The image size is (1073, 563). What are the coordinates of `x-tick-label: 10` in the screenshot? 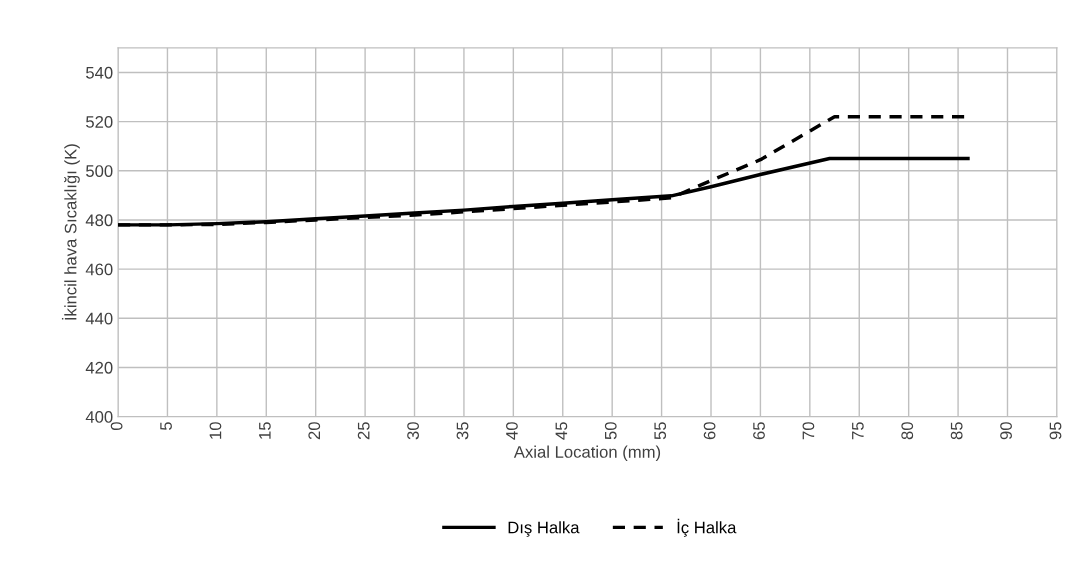 It's located at (215, 430).